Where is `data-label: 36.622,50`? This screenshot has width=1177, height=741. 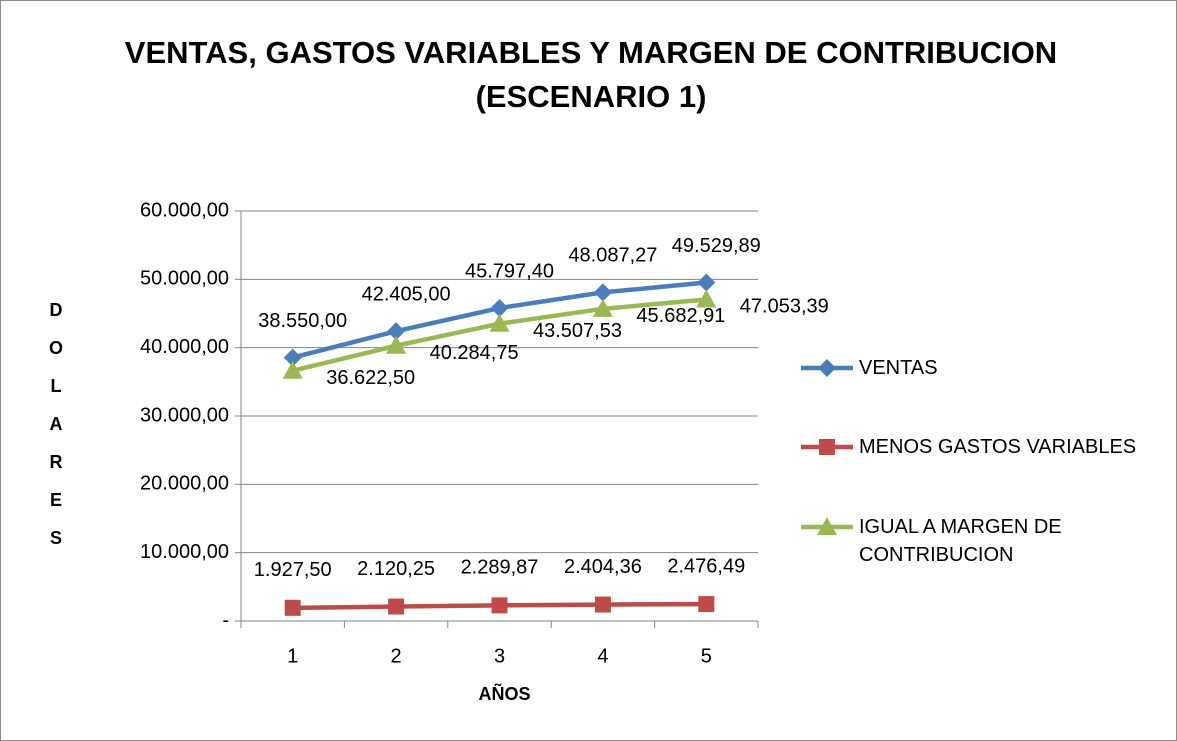 data-label: 36.622,50 is located at coordinates (370, 378).